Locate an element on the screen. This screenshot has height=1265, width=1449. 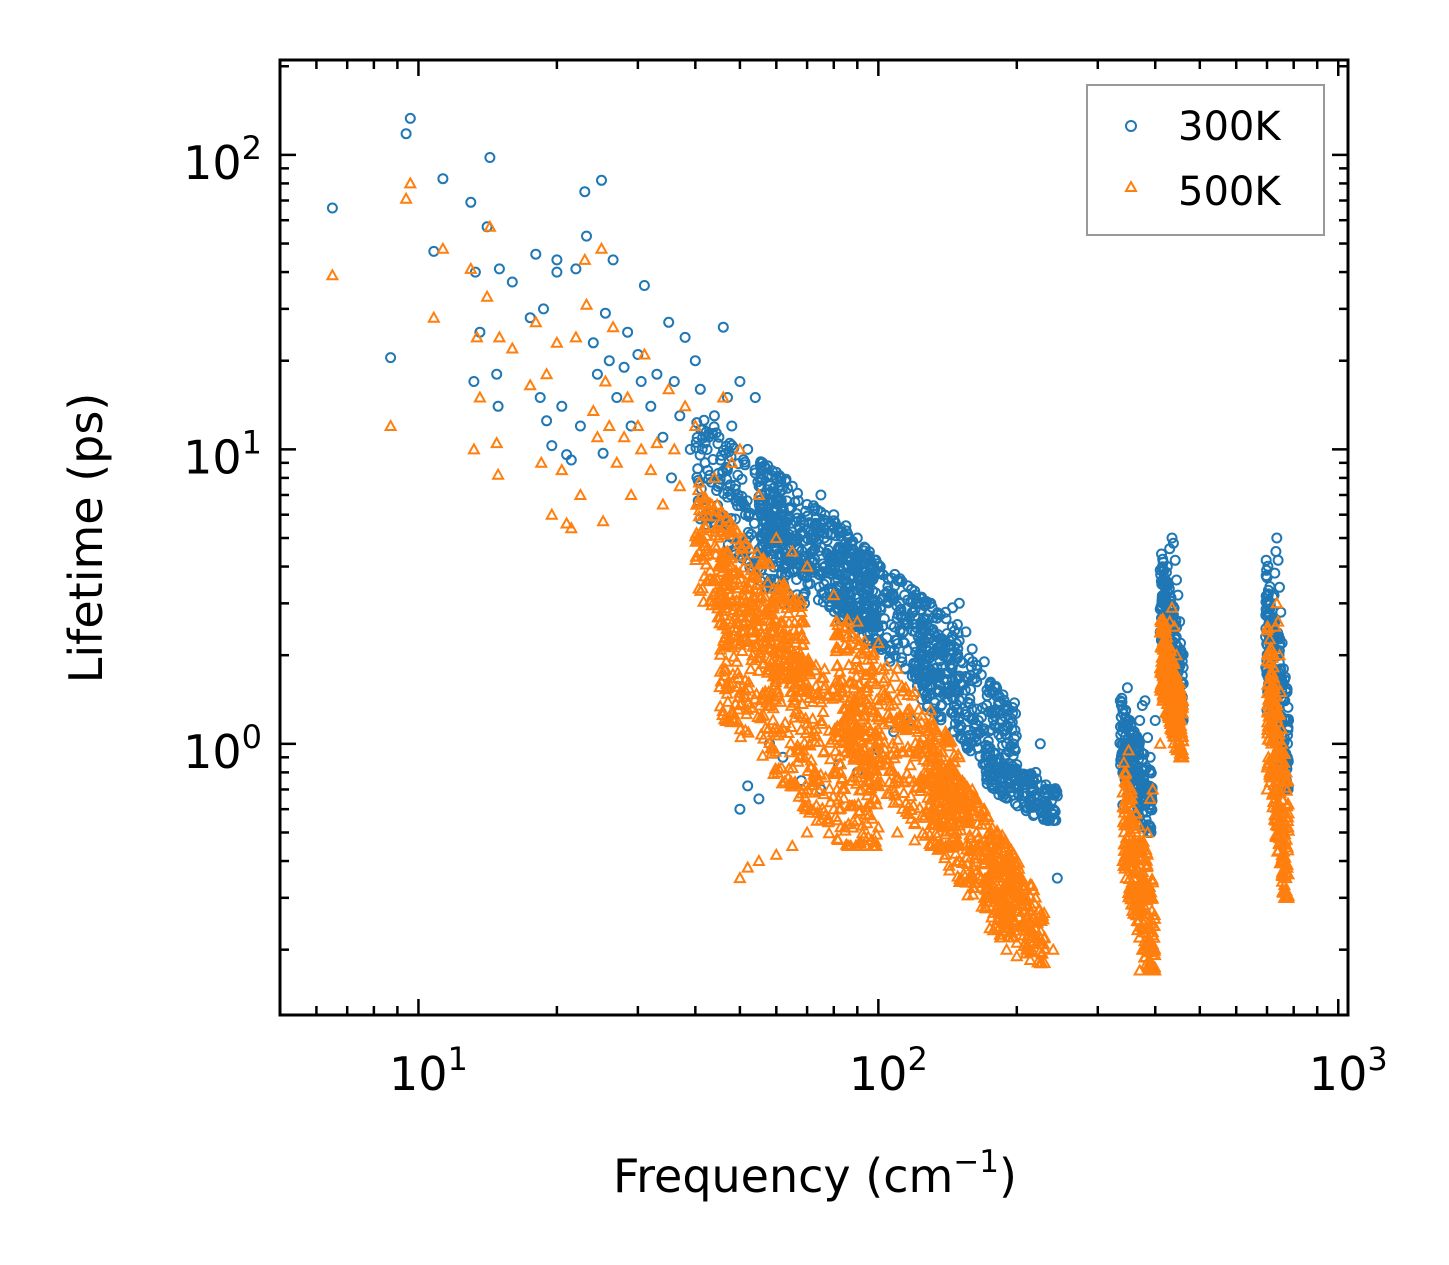
legend-300k-marker is located at coordinates (1131, 126).